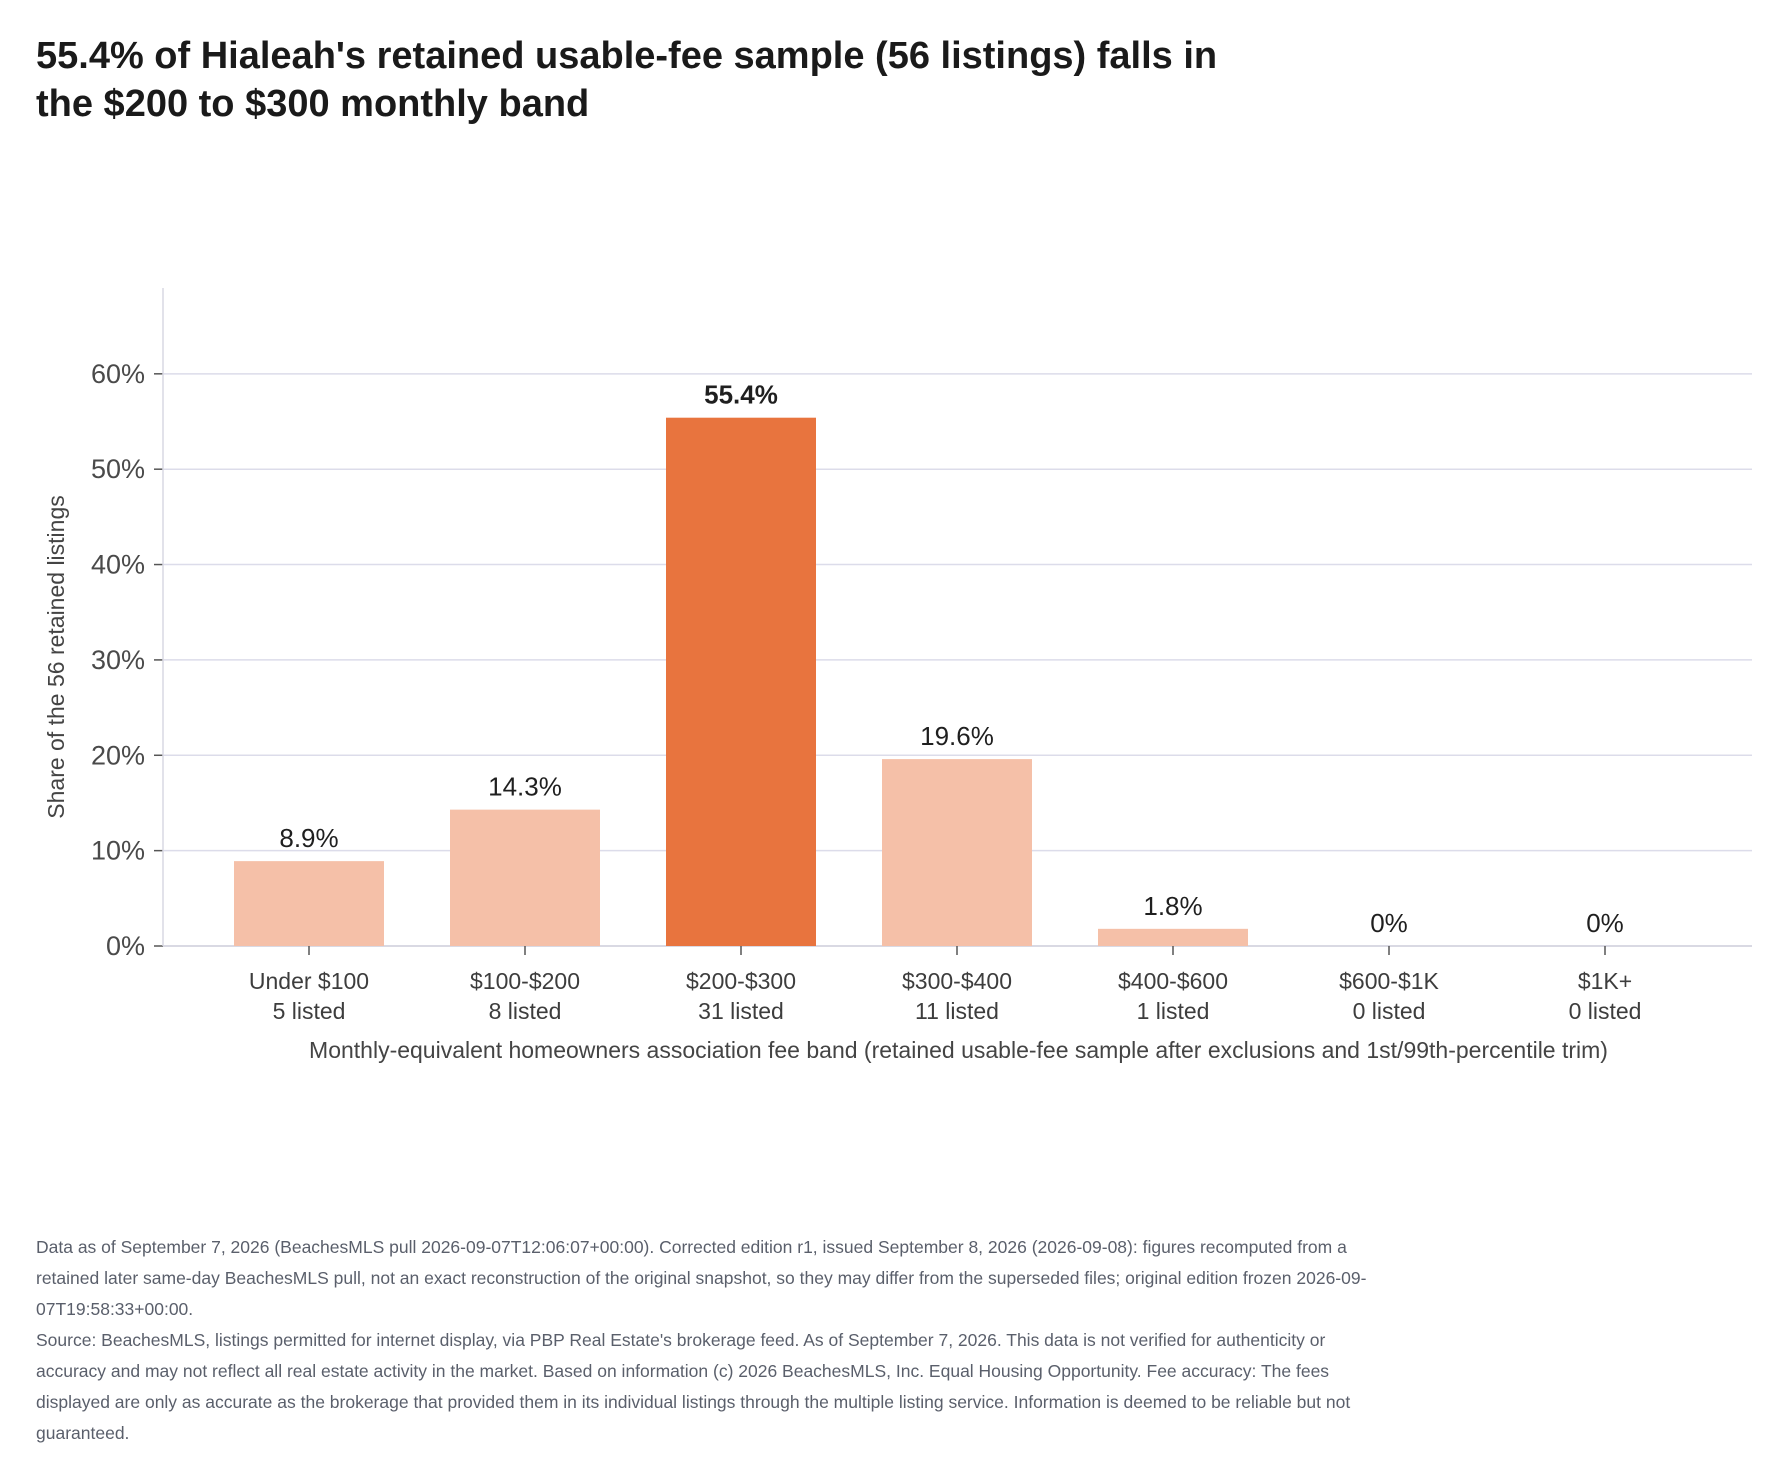  Describe the element at coordinates (741, 395) in the screenshot. I see `bar-value-label: 55.4%` at that location.